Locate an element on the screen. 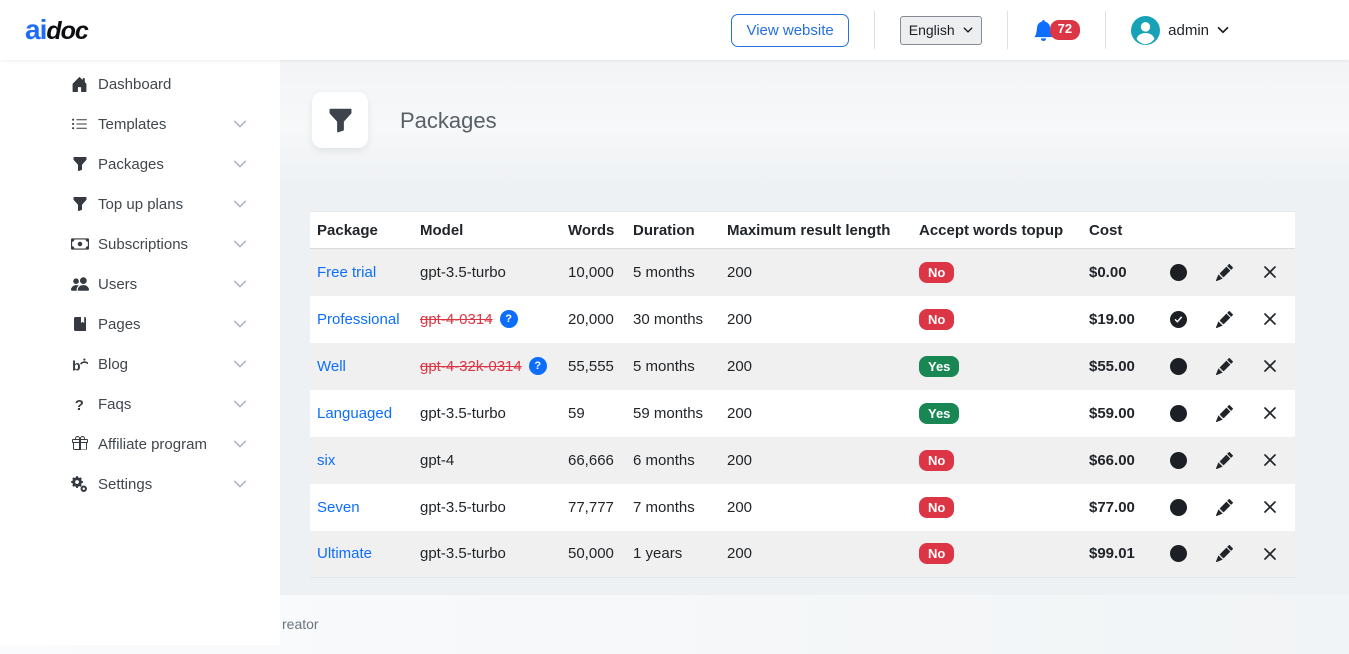 This screenshot has height=654, width=1349. sidebar-item-label: Users is located at coordinates (118, 284).